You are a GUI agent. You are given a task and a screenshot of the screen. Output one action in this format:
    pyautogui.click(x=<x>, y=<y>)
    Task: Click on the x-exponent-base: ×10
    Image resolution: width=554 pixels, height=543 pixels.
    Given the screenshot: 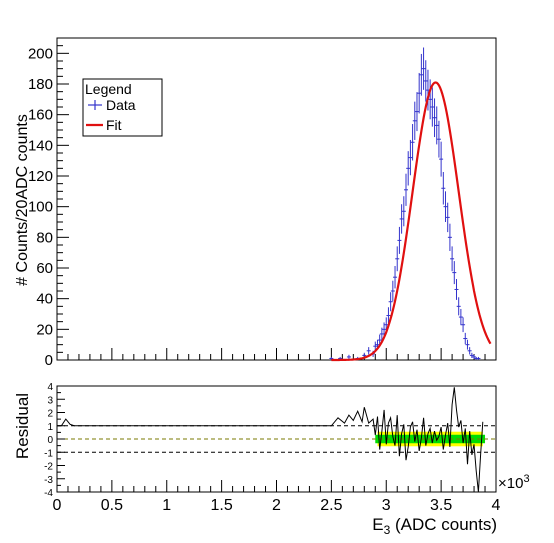 What is the action you would take?
    pyautogui.click(x=510, y=483)
    